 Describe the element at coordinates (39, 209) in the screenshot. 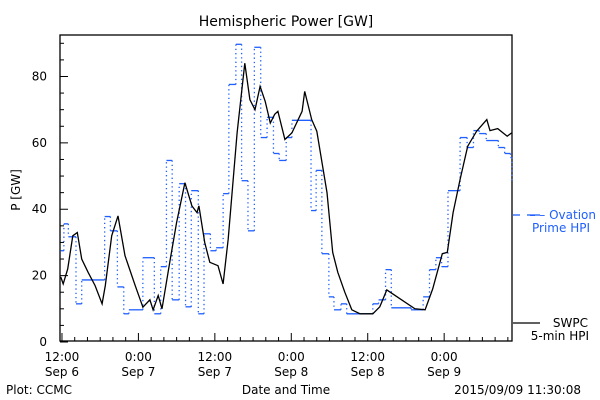

I see `y-tick-label: 40` at that location.